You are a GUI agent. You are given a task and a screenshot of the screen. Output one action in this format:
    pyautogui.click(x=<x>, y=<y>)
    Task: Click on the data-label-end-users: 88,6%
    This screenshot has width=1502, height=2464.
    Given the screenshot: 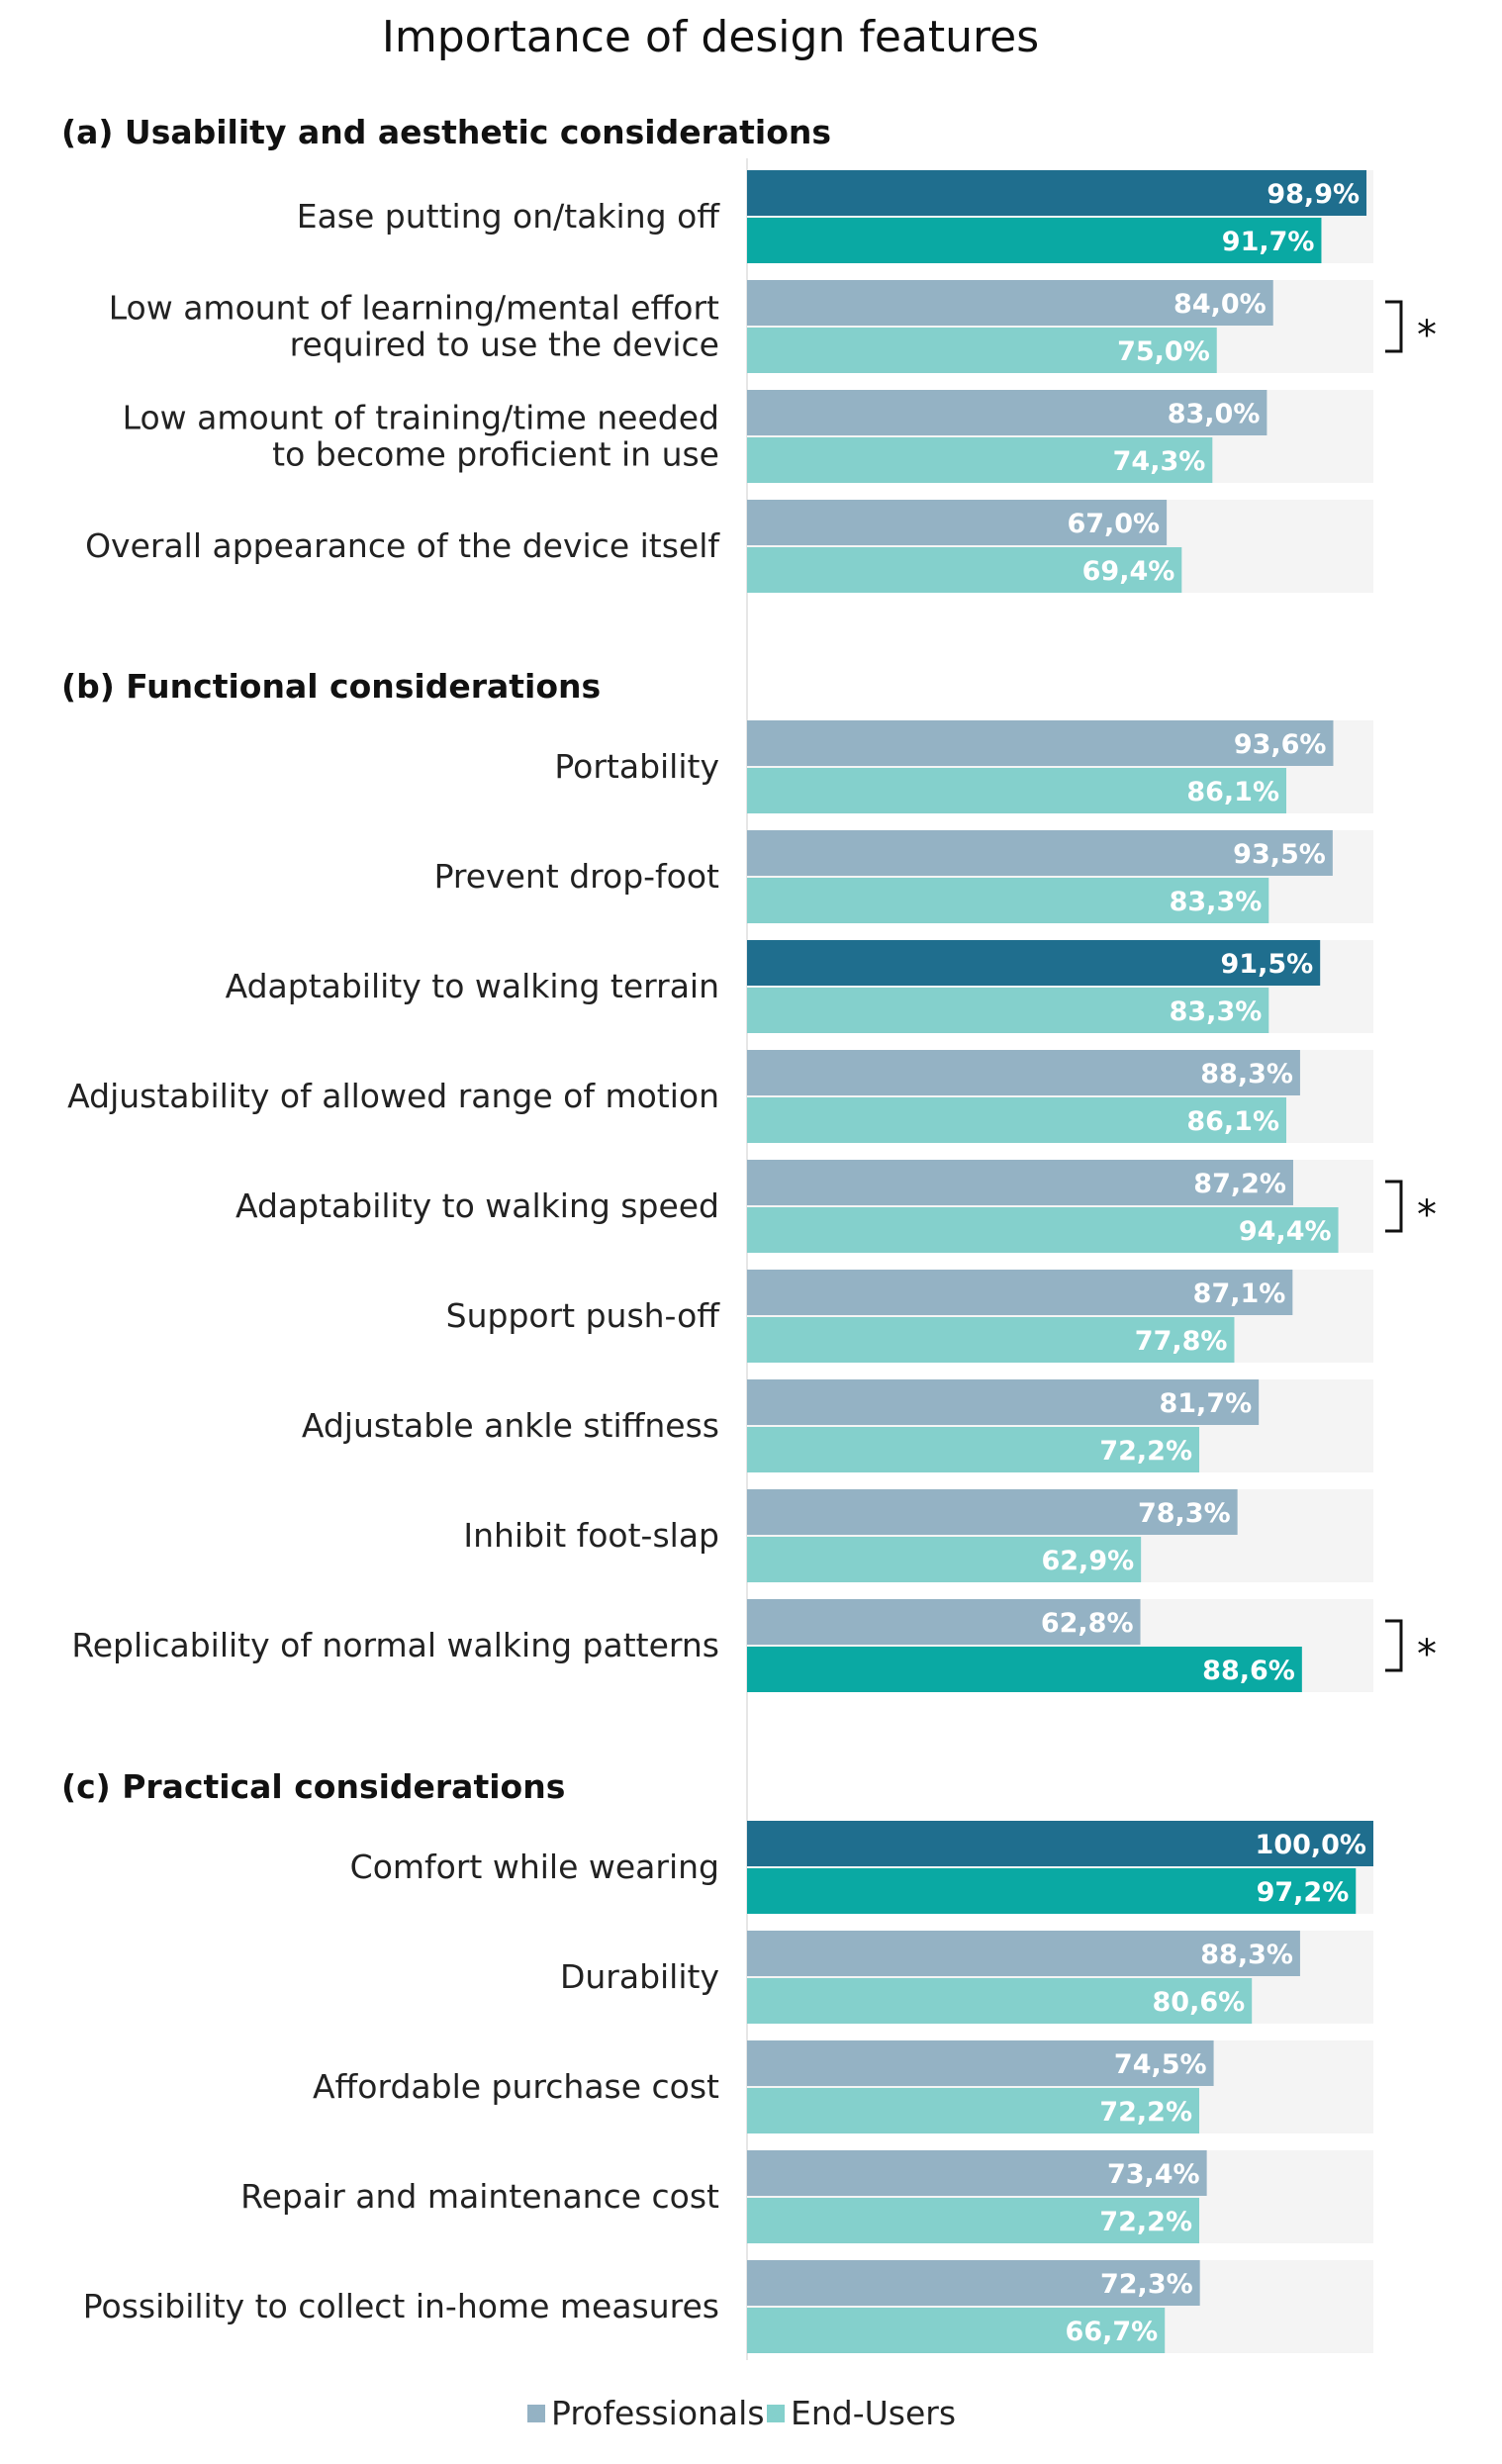 What is the action you would take?
    pyautogui.click(x=1249, y=1671)
    